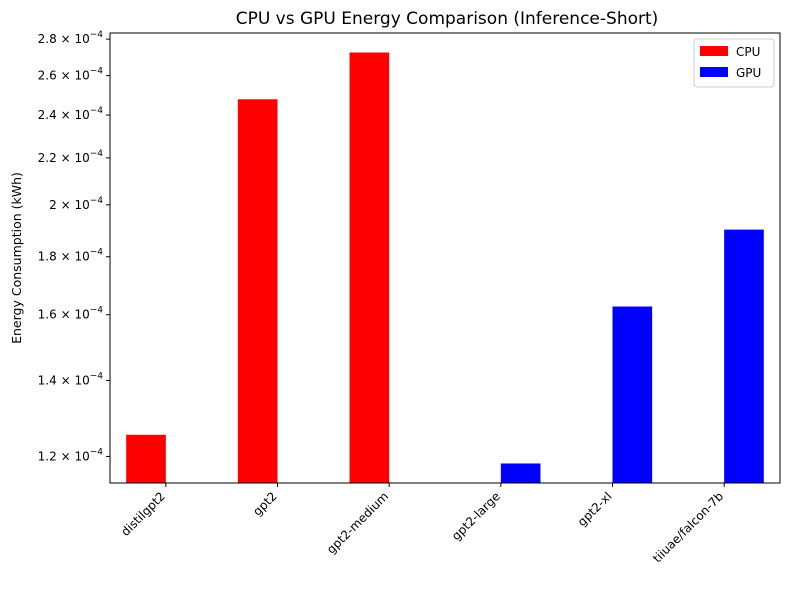 Image resolution: width=790 pixels, height=590 pixels. Describe the element at coordinates (71, 157) in the screenshot. I see `y-tick-label: 2.2 × 10⁻⁴` at that location.